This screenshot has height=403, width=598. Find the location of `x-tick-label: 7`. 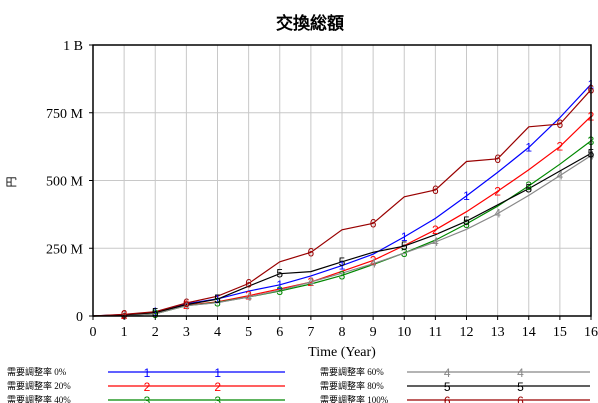

x-tick-label: 7 is located at coordinates (310, 332).